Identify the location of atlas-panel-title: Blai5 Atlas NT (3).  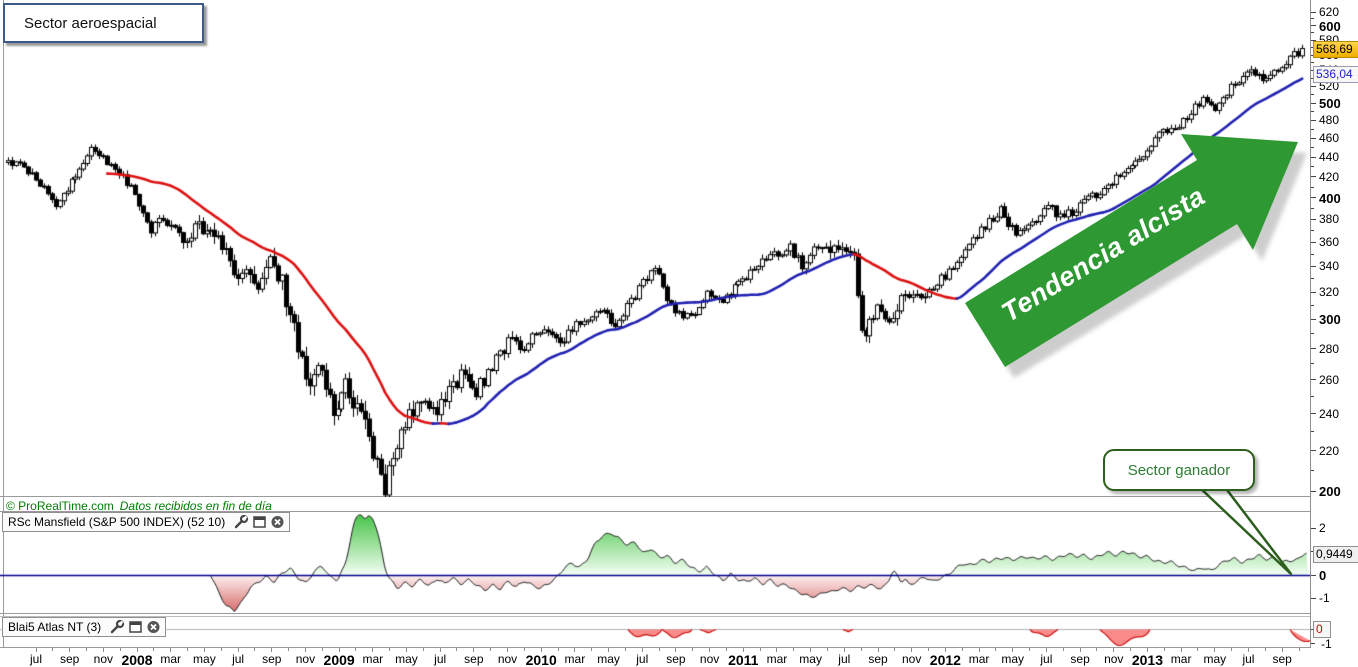
(55, 627).